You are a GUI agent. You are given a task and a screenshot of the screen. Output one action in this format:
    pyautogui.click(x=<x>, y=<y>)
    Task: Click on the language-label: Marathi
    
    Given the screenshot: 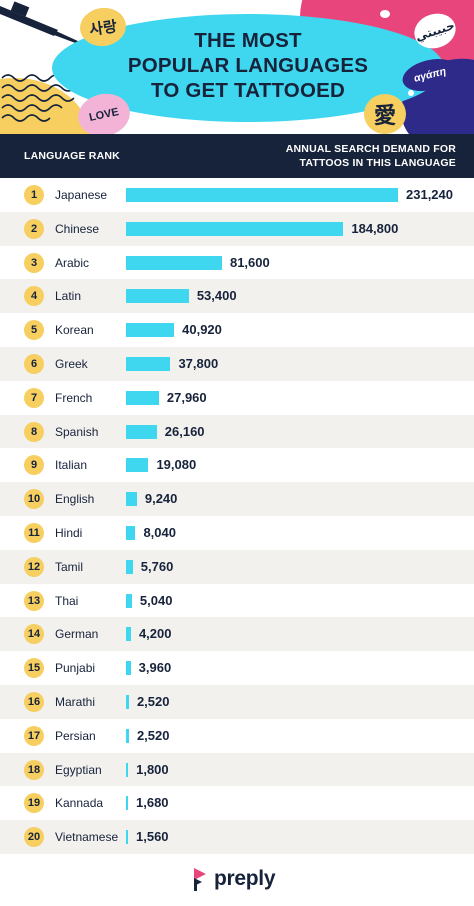 What is the action you would take?
    pyautogui.click(x=75, y=701)
    